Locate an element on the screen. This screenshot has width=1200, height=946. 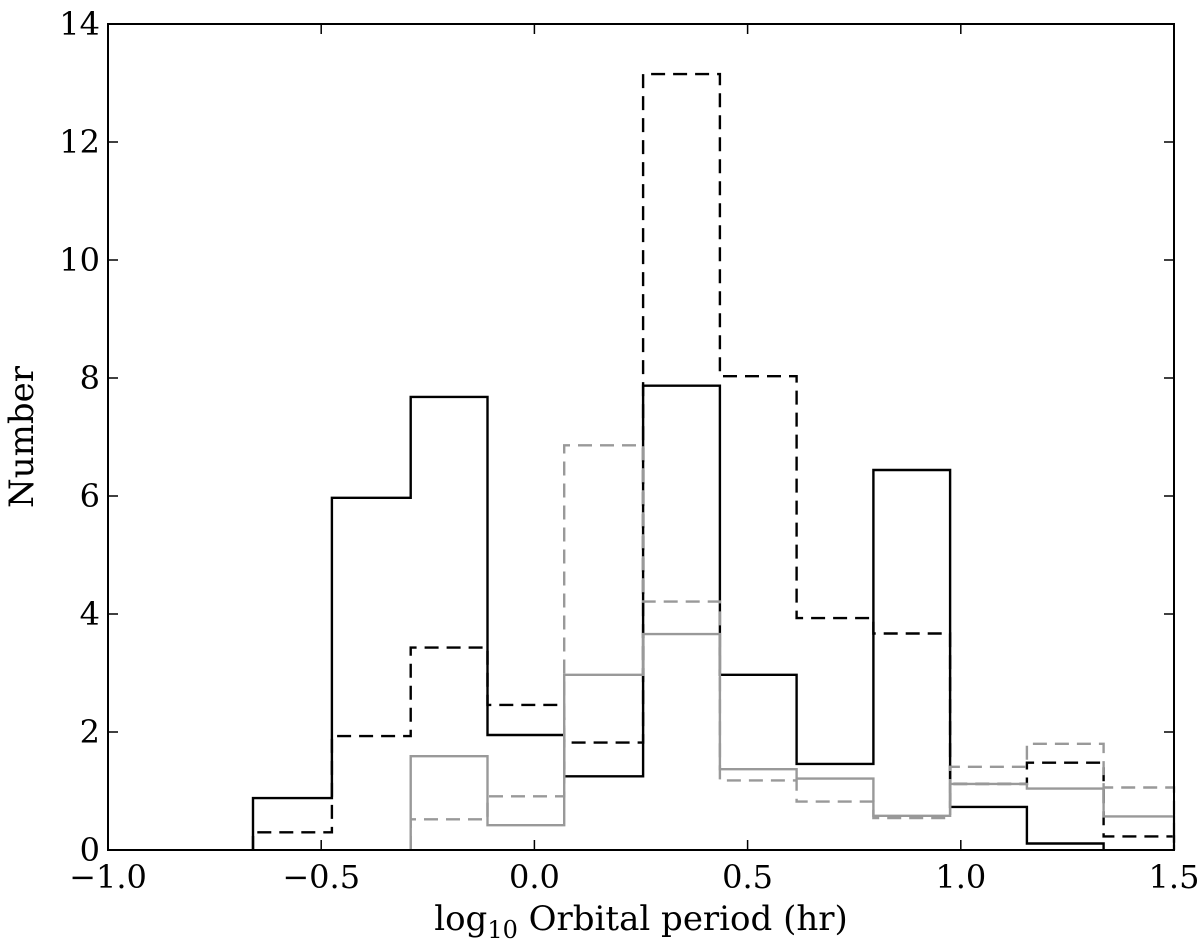
y-tick-label: 12 is located at coordinates (79, 142).